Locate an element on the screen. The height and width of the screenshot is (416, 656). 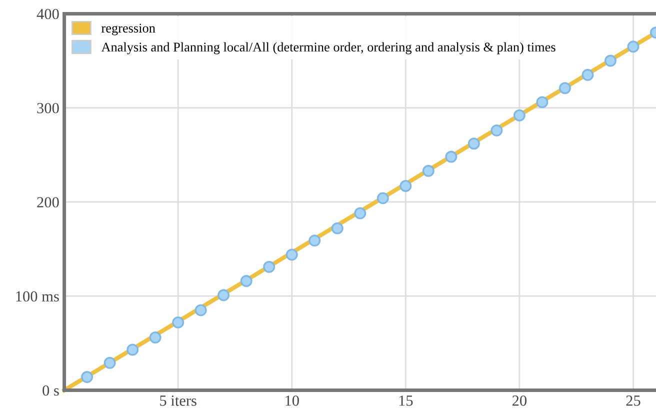
legend-label: Analysis and Planning local/All (determine order, ordering and analysis & plan) times is located at coordinates (328, 48).